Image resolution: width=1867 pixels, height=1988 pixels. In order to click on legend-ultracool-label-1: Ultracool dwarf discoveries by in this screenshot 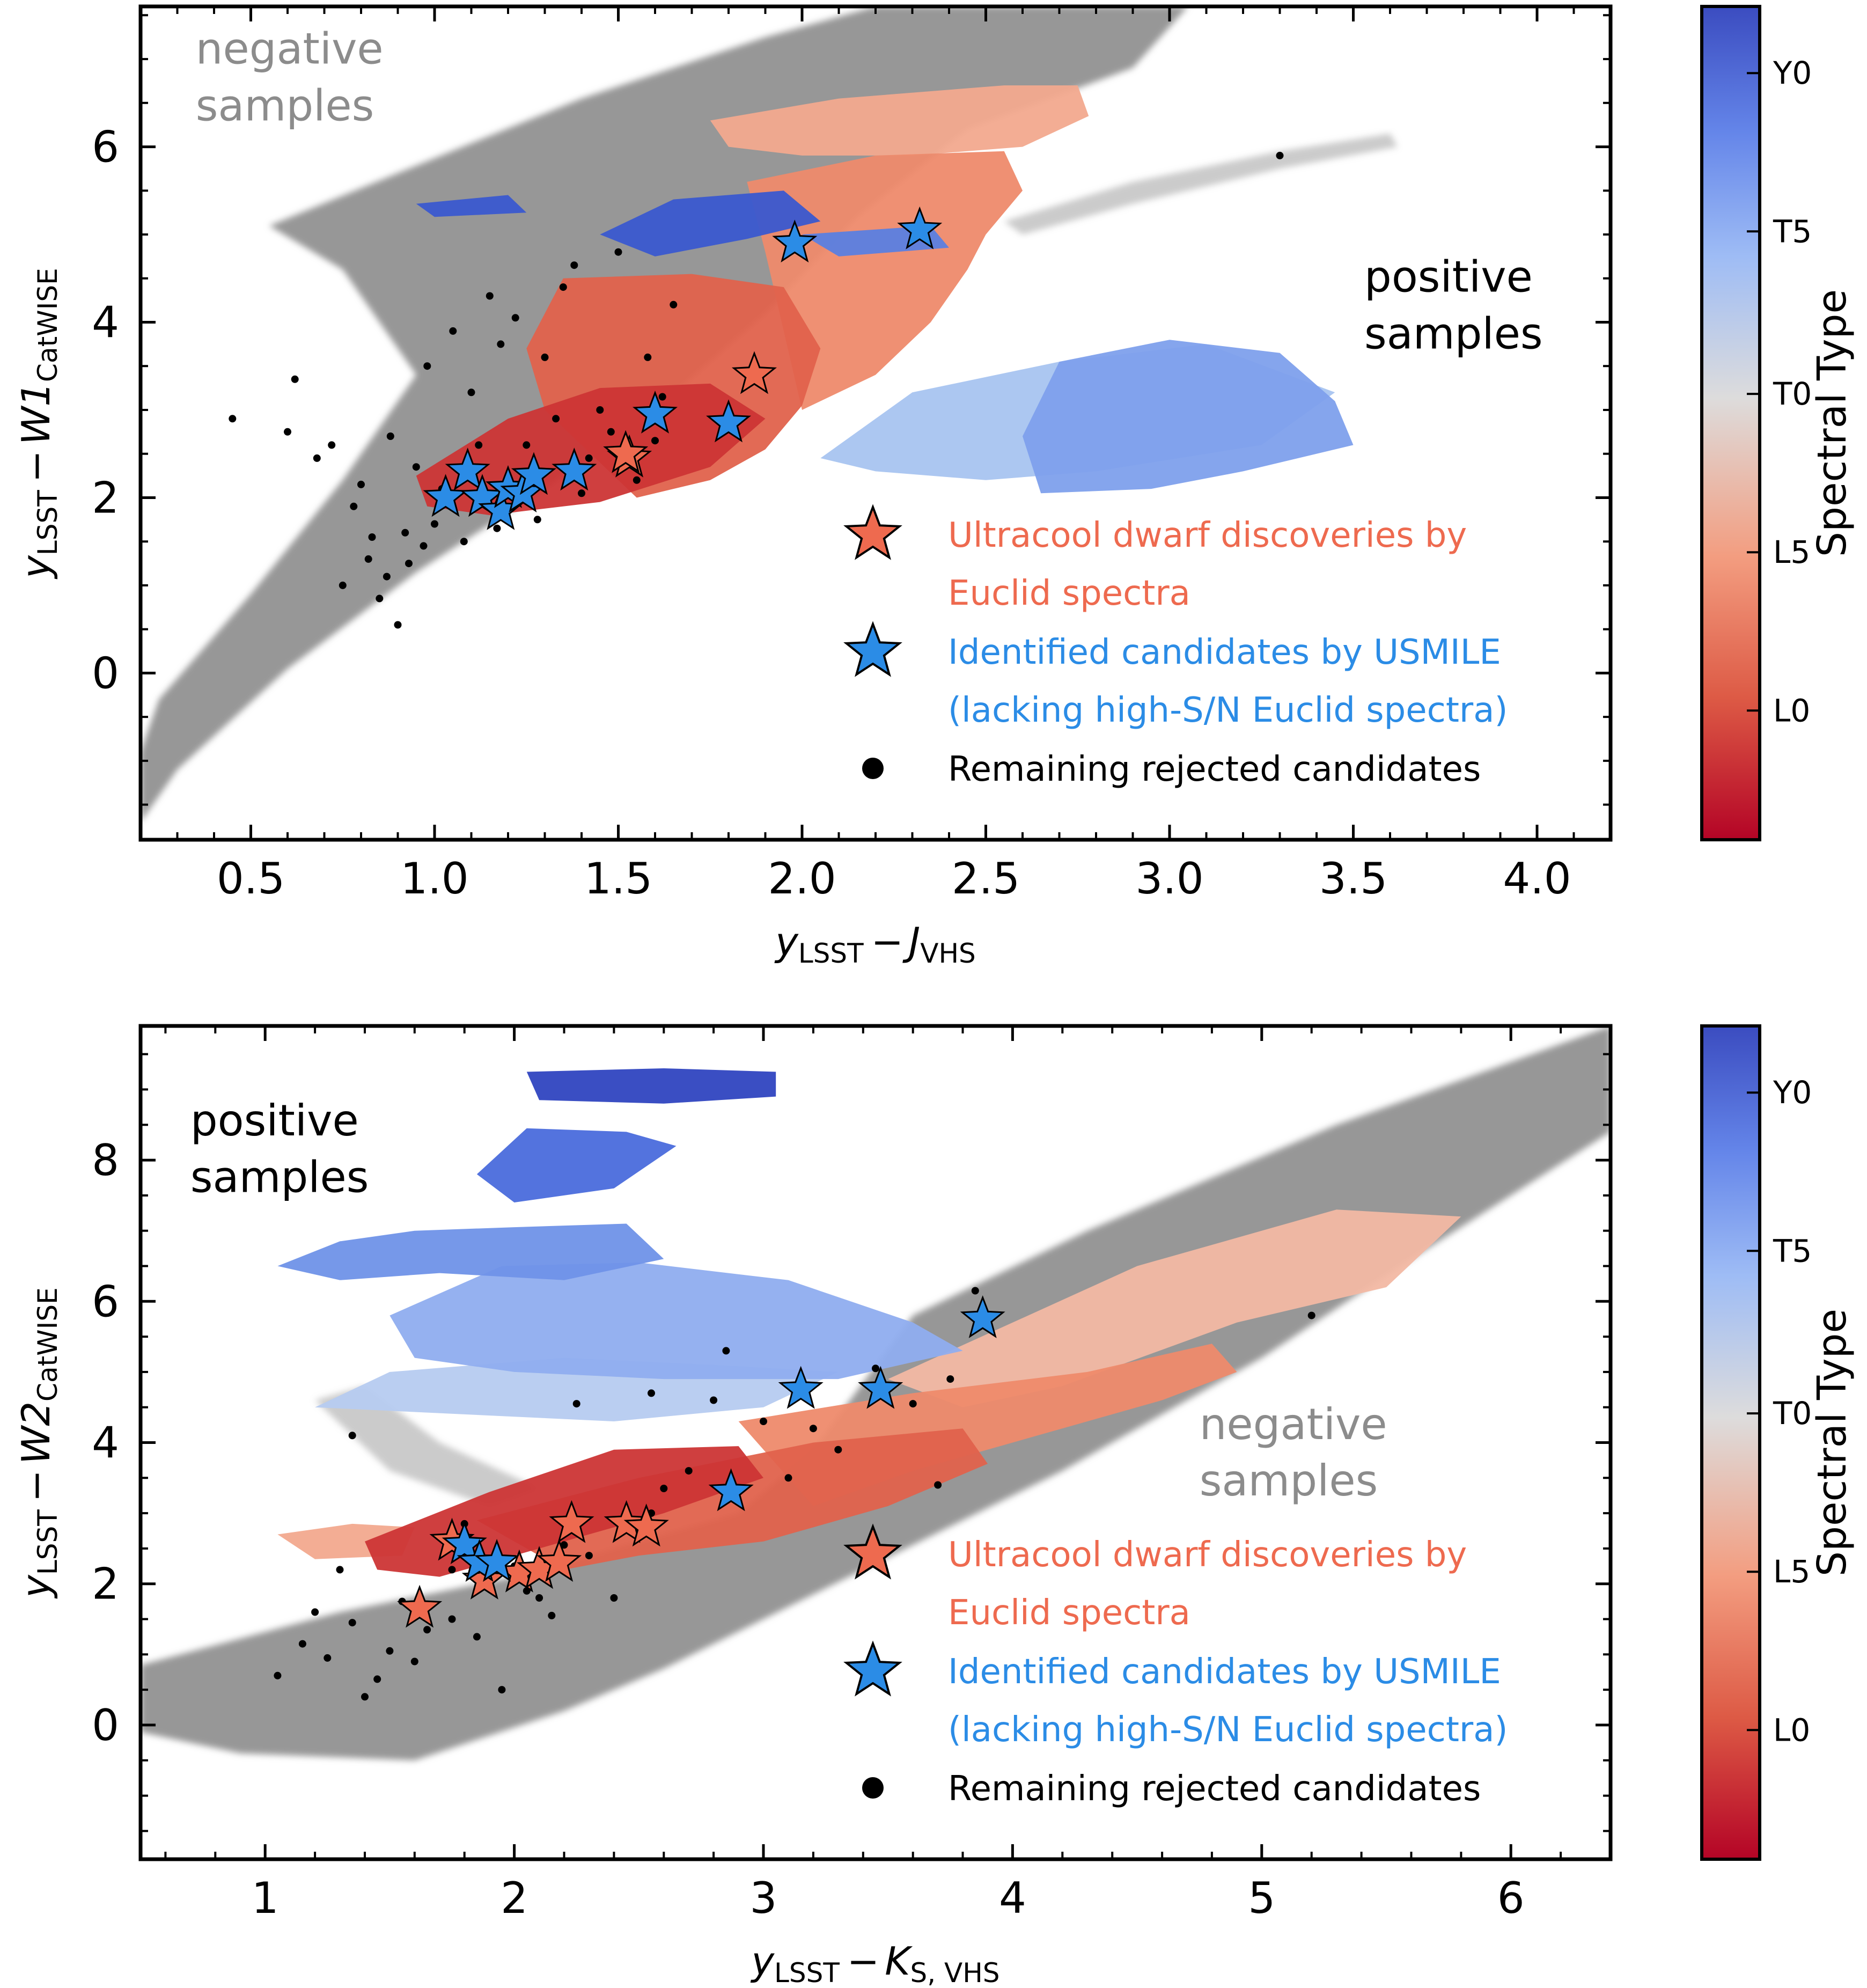, I will do `click(1207, 535)`.